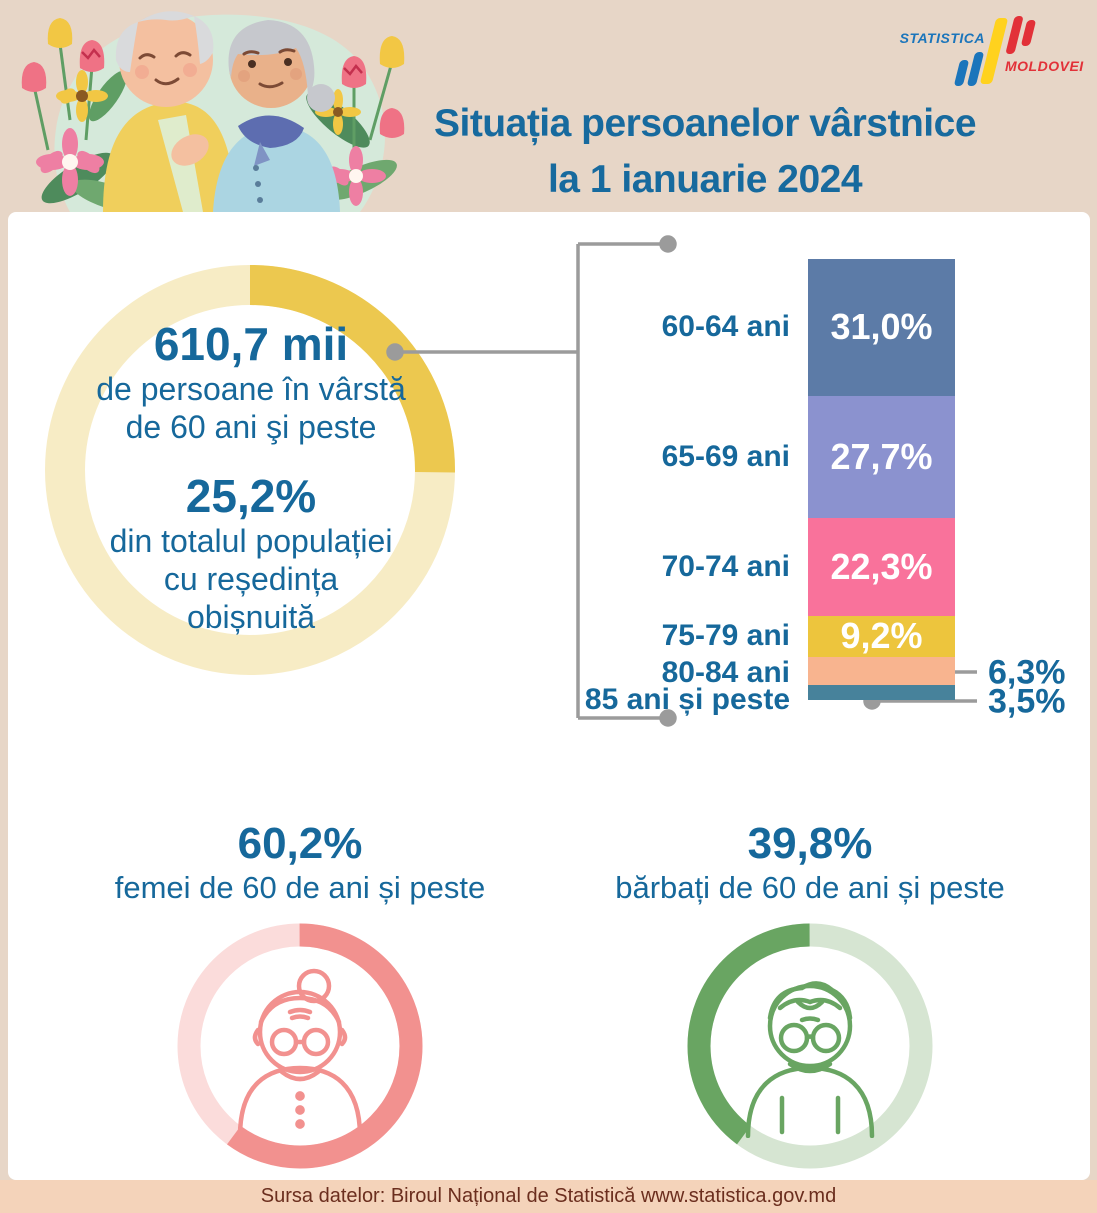 The height and width of the screenshot is (1213, 1097). I want to click on age-bar-segment: 9,2%, so click(881, 636).